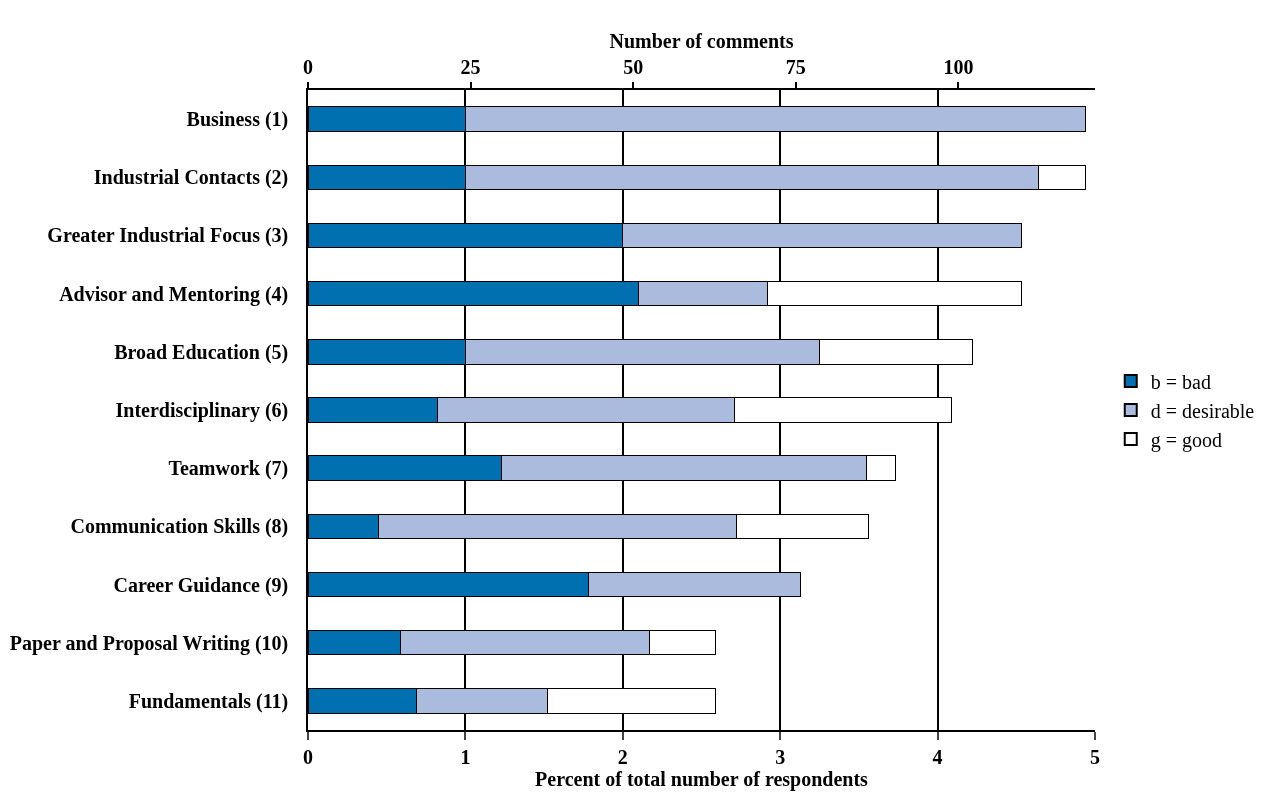 The width and height of the screenshot is (1270, 800). I want to click on x-tick-label: 3, so click(780, 756).